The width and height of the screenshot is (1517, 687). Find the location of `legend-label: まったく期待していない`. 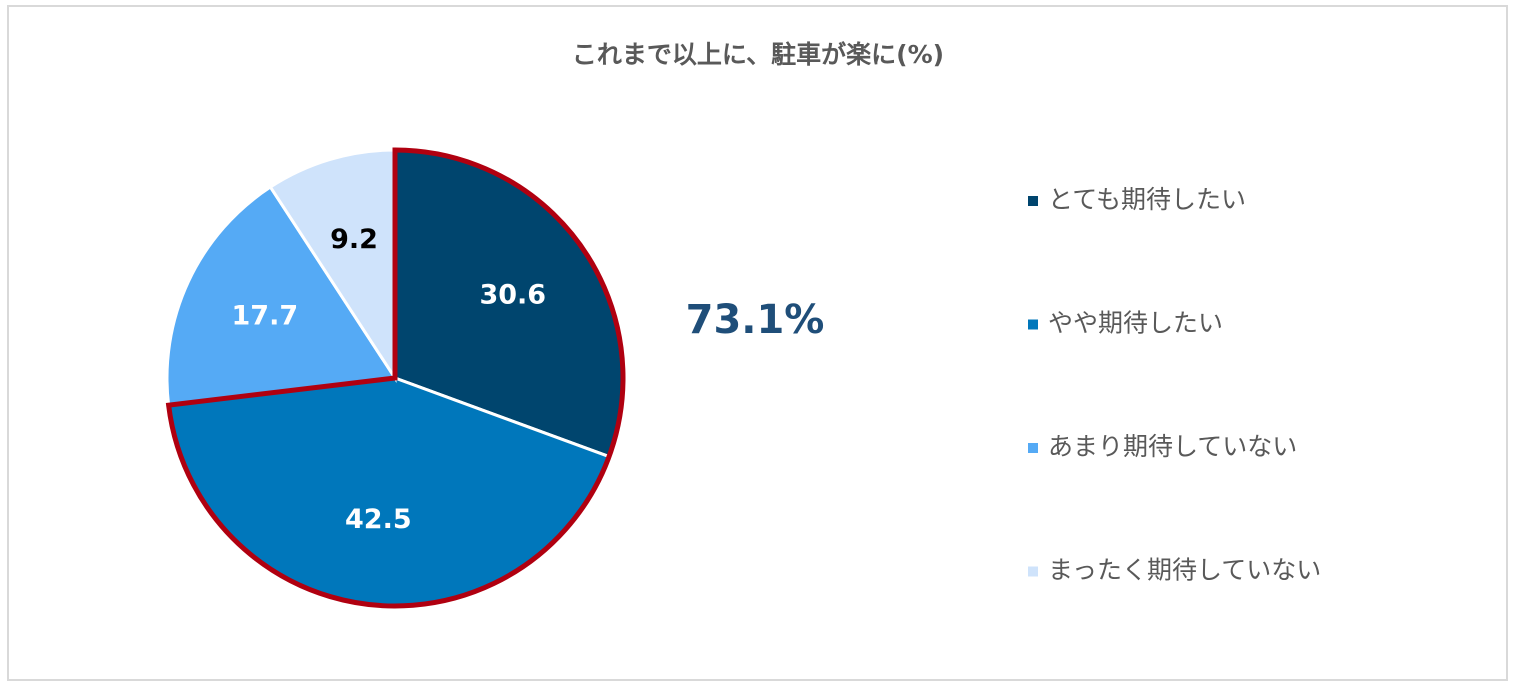

legend-label: まったく期待していない is located at coordinates (1184, 570).